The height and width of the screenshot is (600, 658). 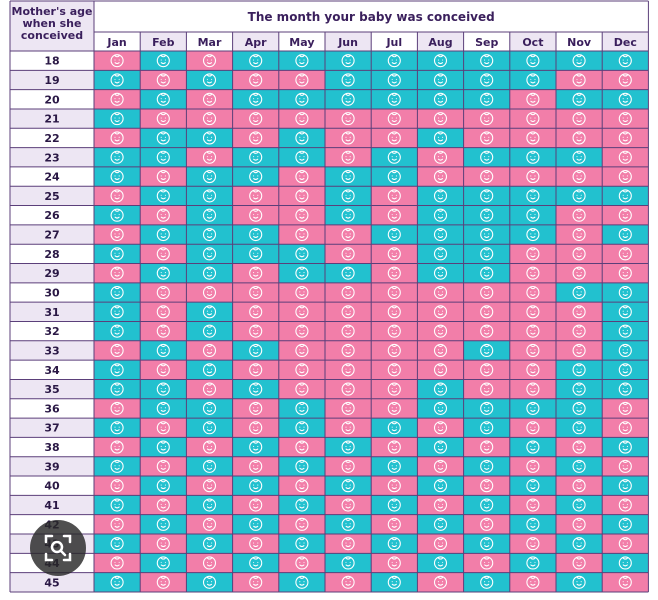 What do you see at coordinates (329, 582) in the screenshot?
I see `table-row: 45` at bounding box center [329, 582].